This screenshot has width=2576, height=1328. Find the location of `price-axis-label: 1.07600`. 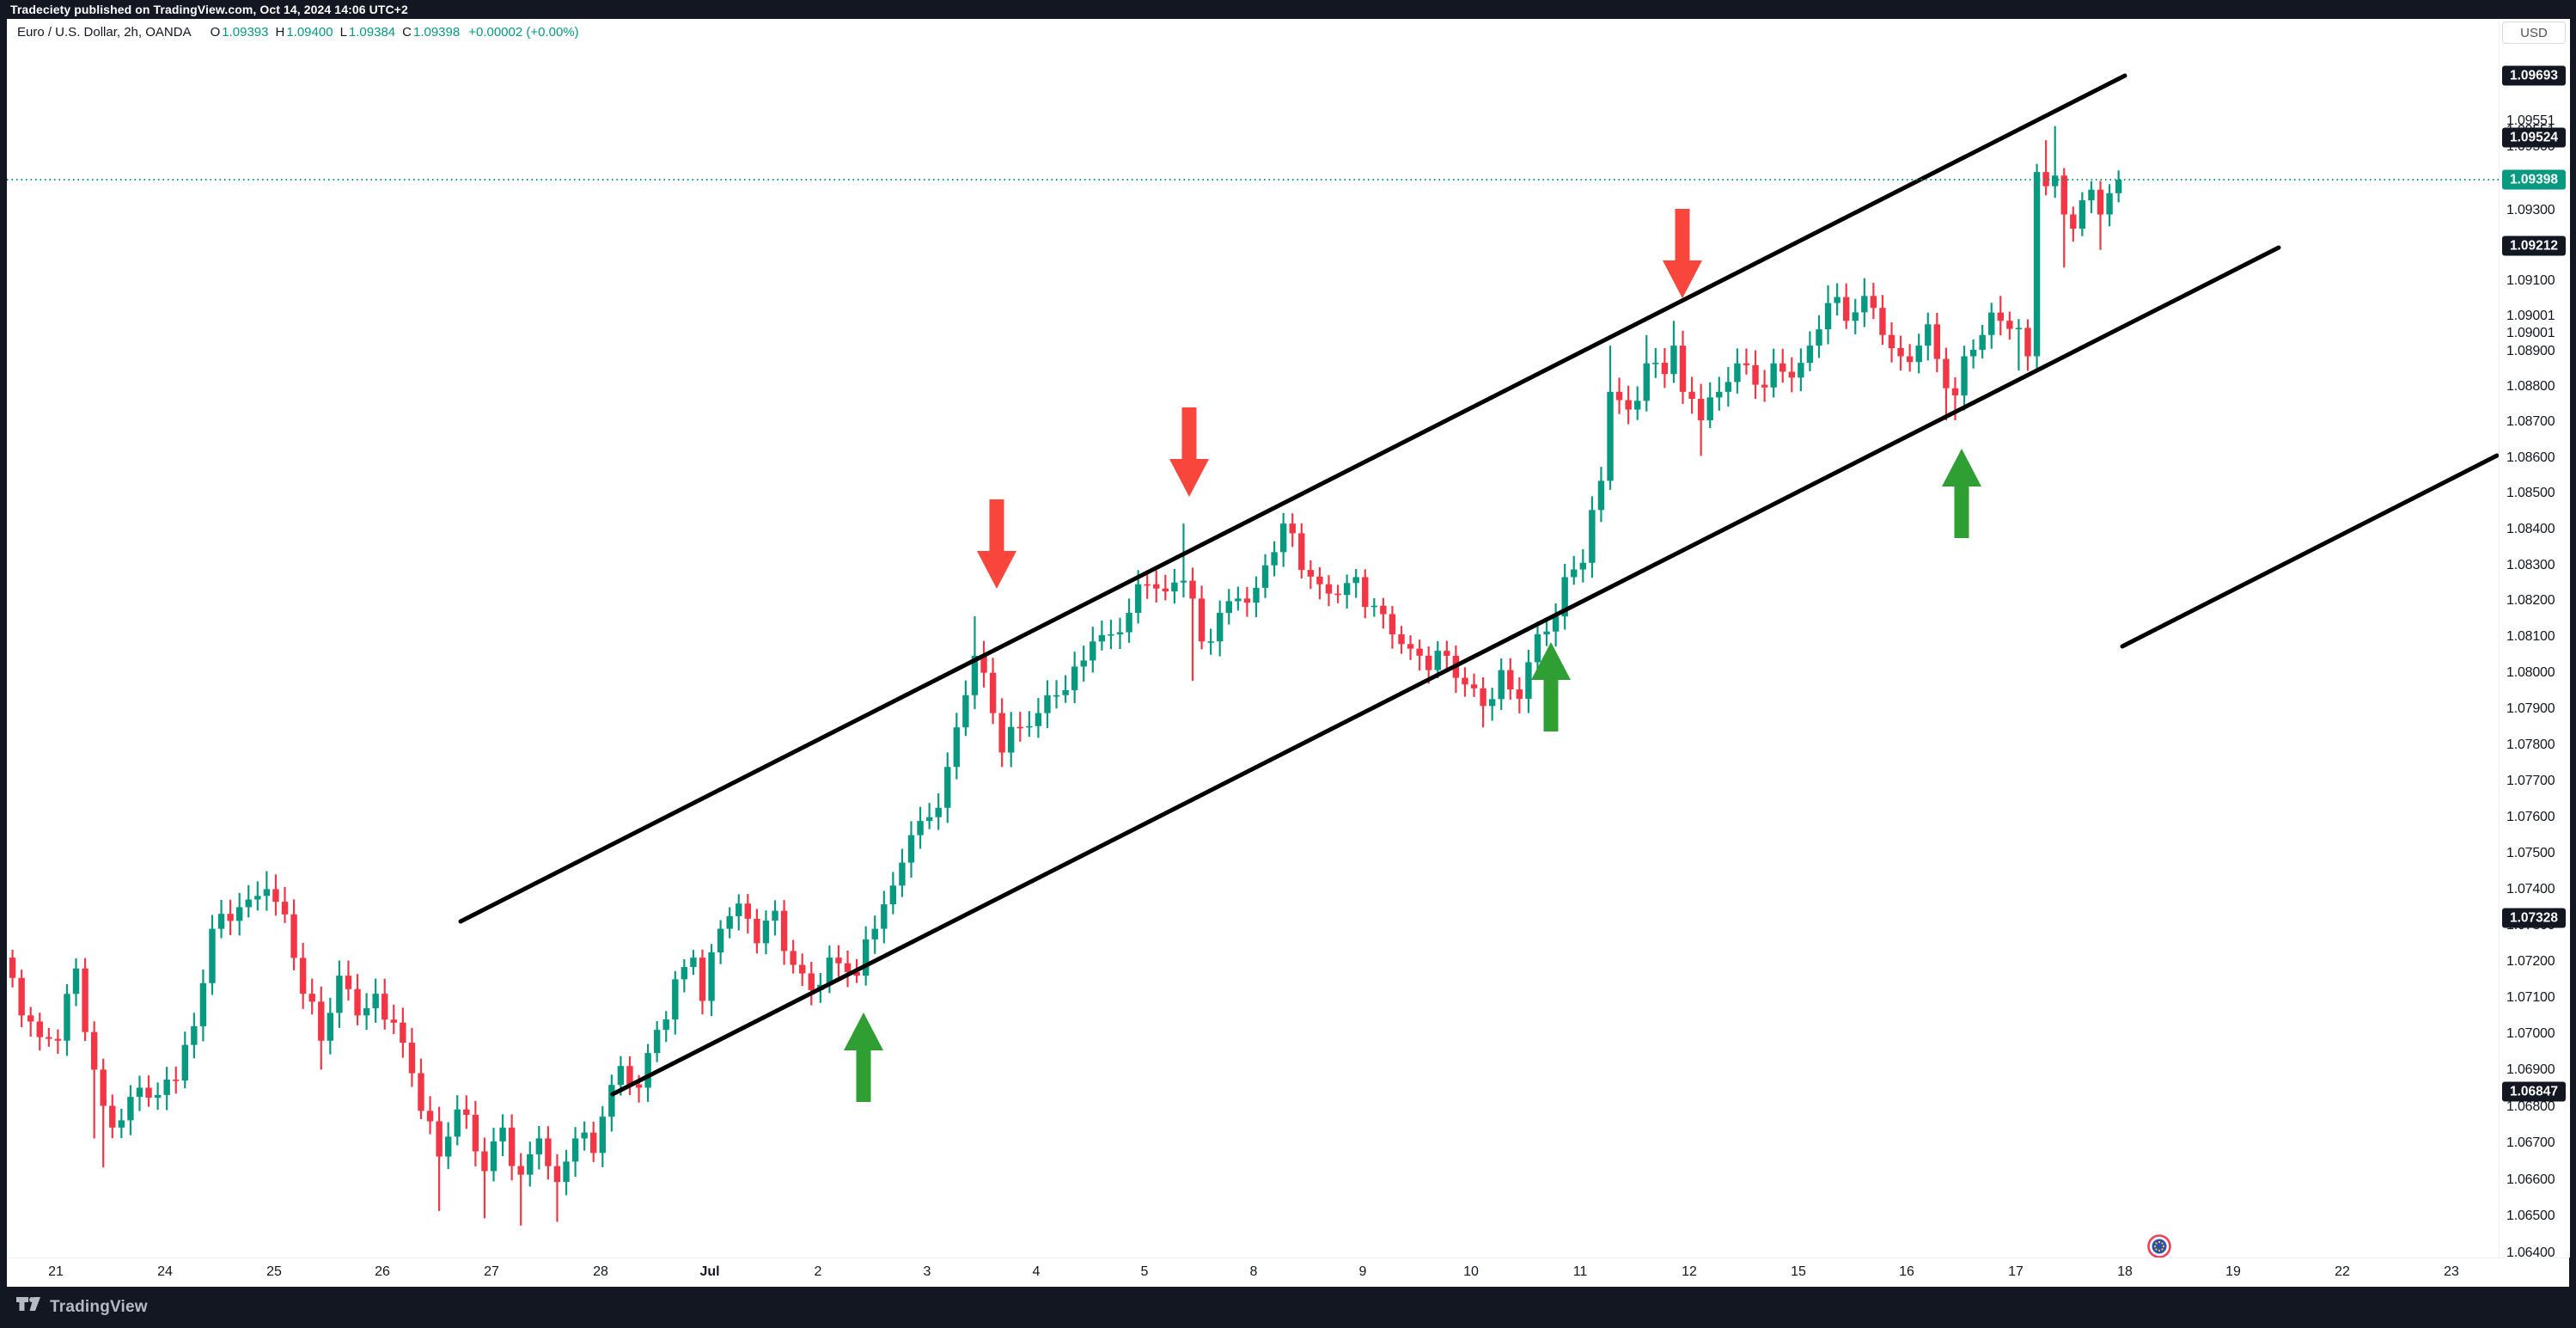

price-axis-label: 1.07600 is located at coordinates (2530, 817).